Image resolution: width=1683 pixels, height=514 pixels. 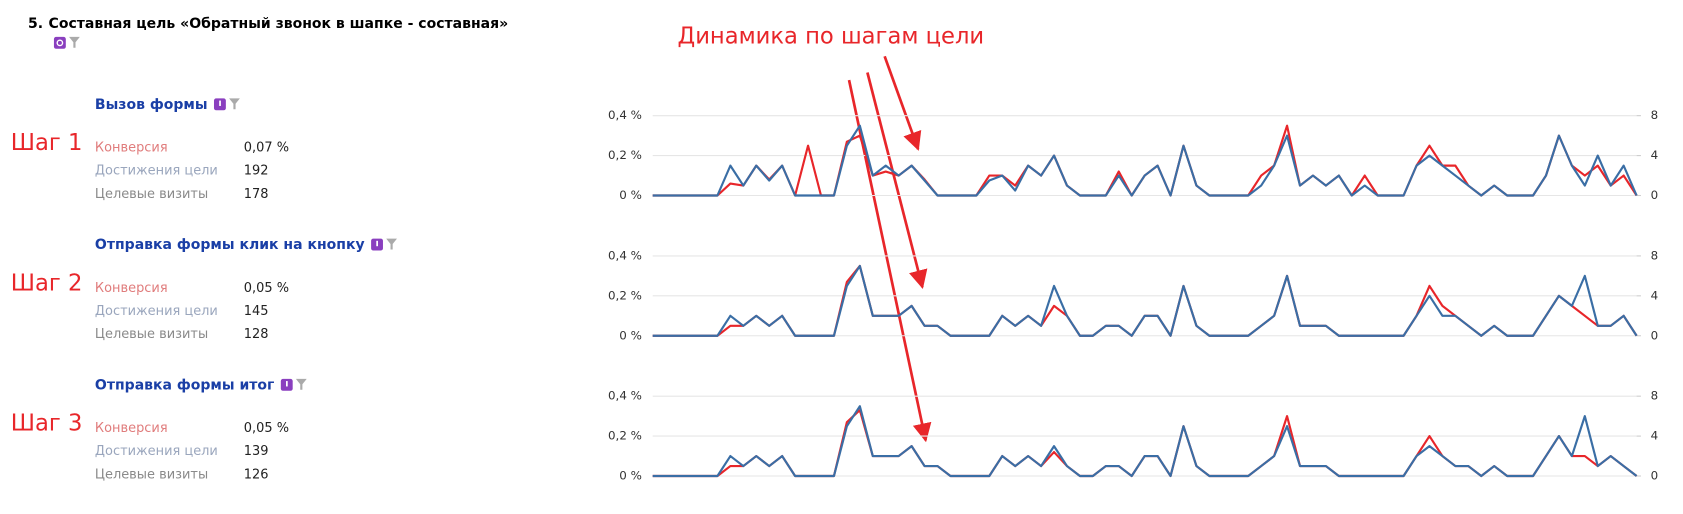 What do you see at coordinates (256, 194) in the screenshot?
I see `metric-value: 178` at bounding box center [256, 194].